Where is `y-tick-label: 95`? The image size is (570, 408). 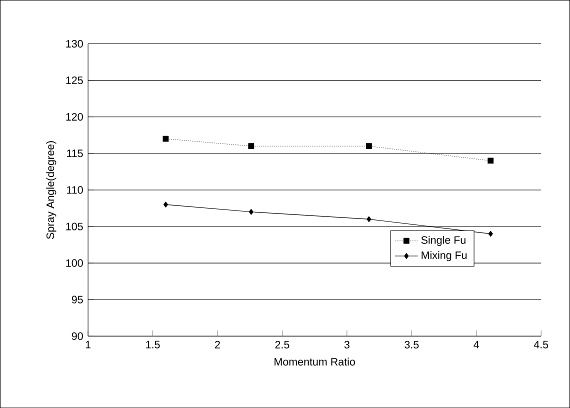 y-tick-label: 95 is located at coordinates (77, 300).